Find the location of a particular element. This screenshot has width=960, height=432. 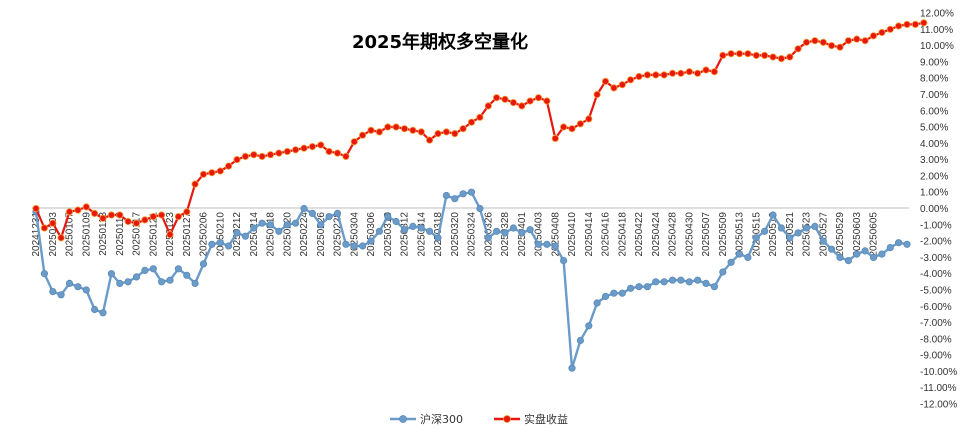

x-tick-label: 20250515 is located at coordinates (756, 234).